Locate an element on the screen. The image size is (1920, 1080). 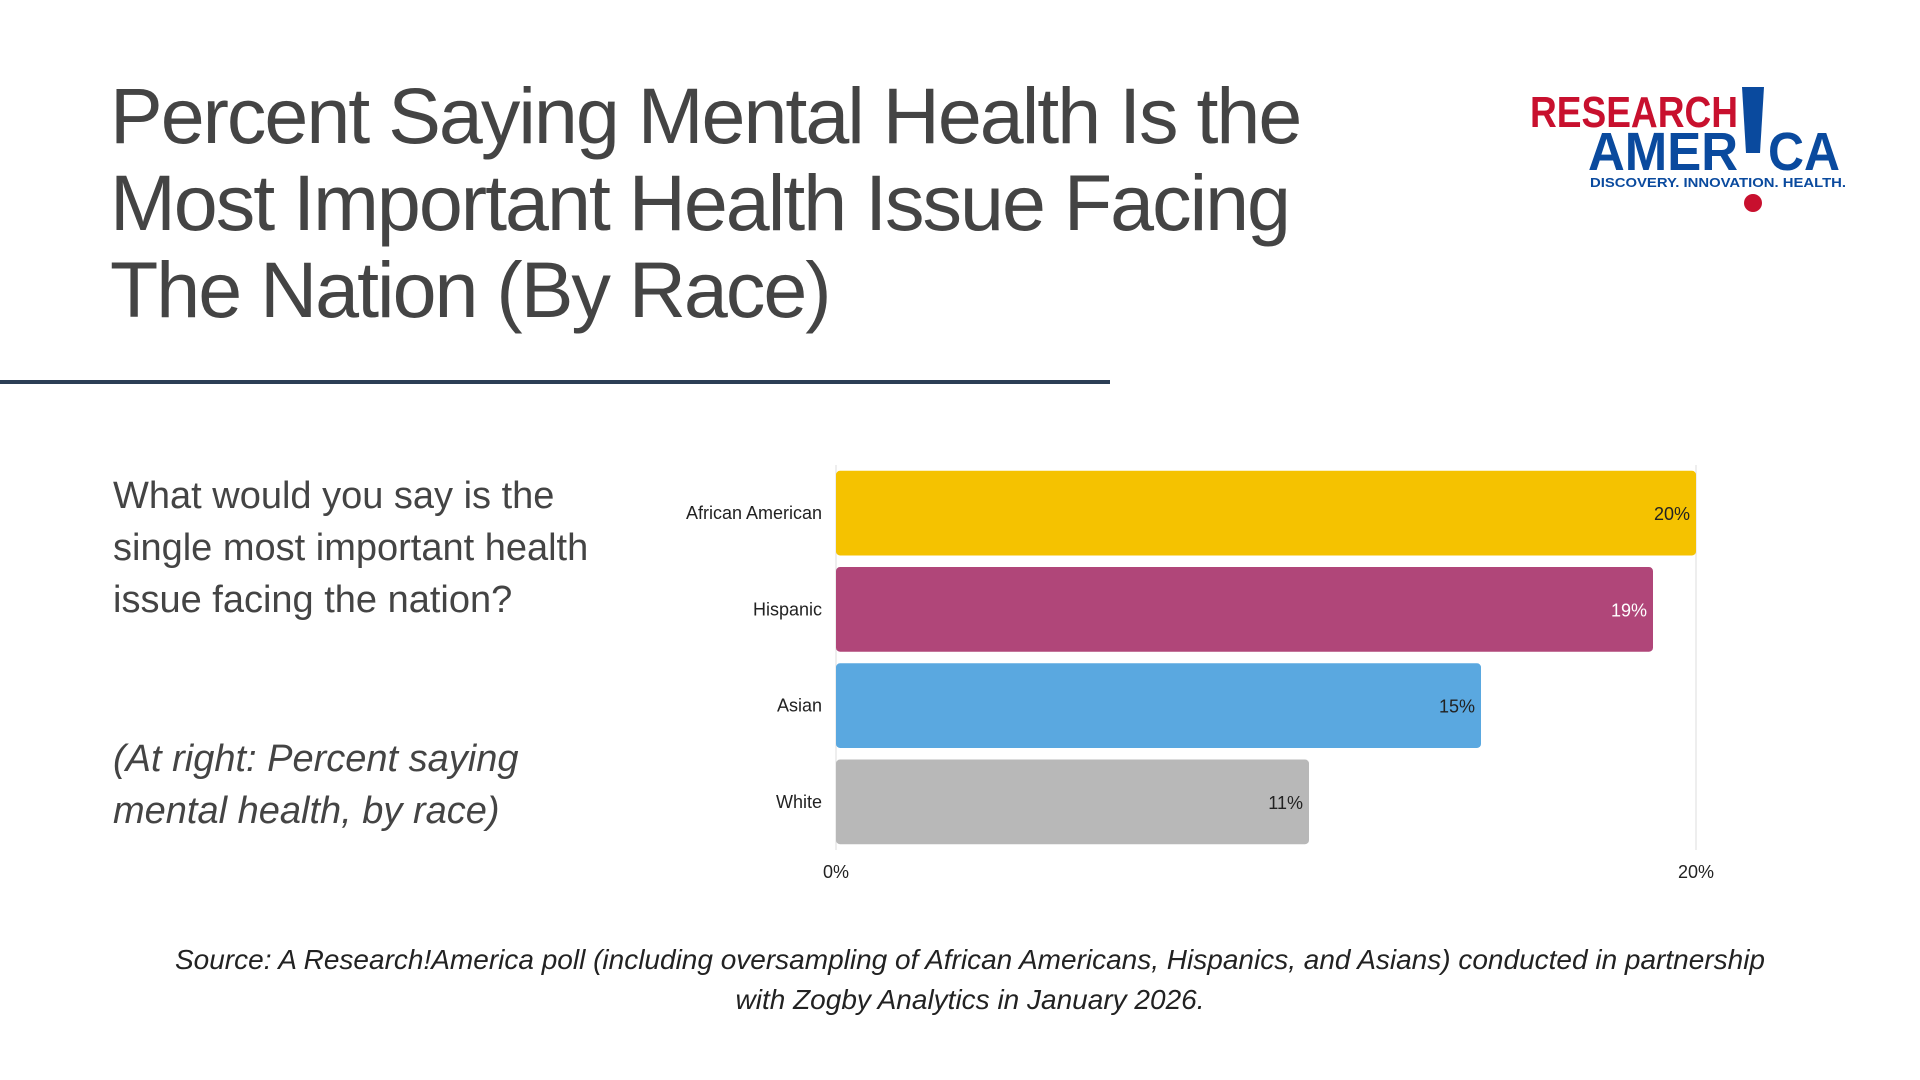
svg-text: RESEARCH is located at coordinates (1634, 112).